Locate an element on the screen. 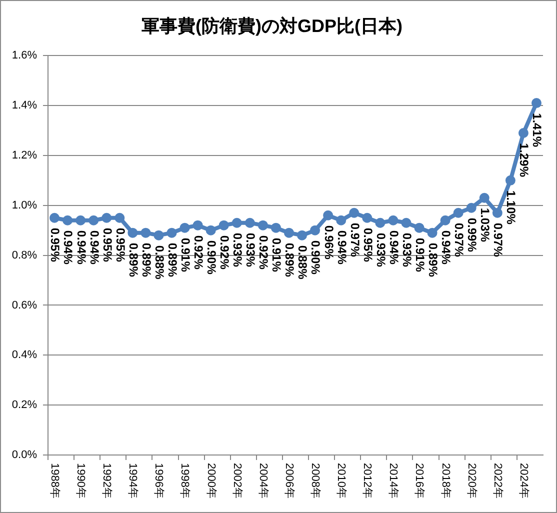 The image size is (557, 513). x-tick-label: 1994年 is located at coordinates (132, 480).